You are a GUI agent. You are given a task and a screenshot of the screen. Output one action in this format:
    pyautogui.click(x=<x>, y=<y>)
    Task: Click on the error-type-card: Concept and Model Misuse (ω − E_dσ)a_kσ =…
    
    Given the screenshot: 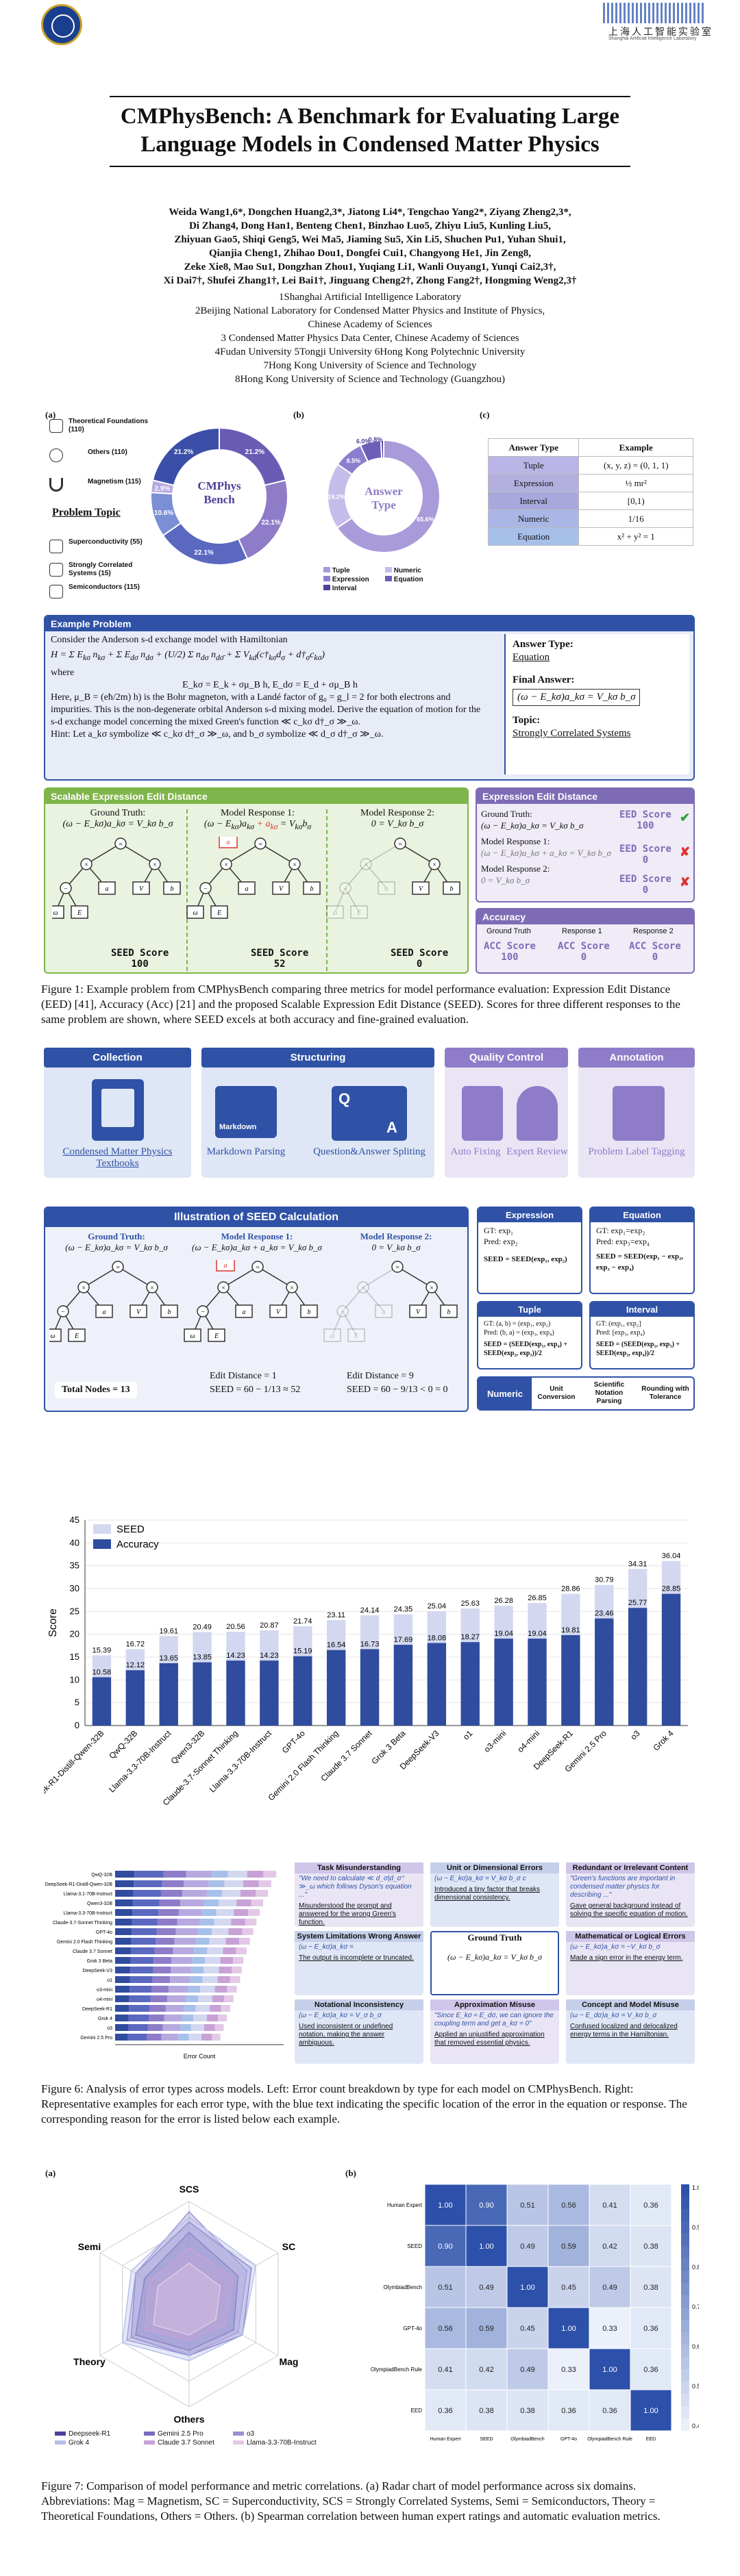 What is the action you would take?
    pyautogui.click(x=630, y=2031)
    